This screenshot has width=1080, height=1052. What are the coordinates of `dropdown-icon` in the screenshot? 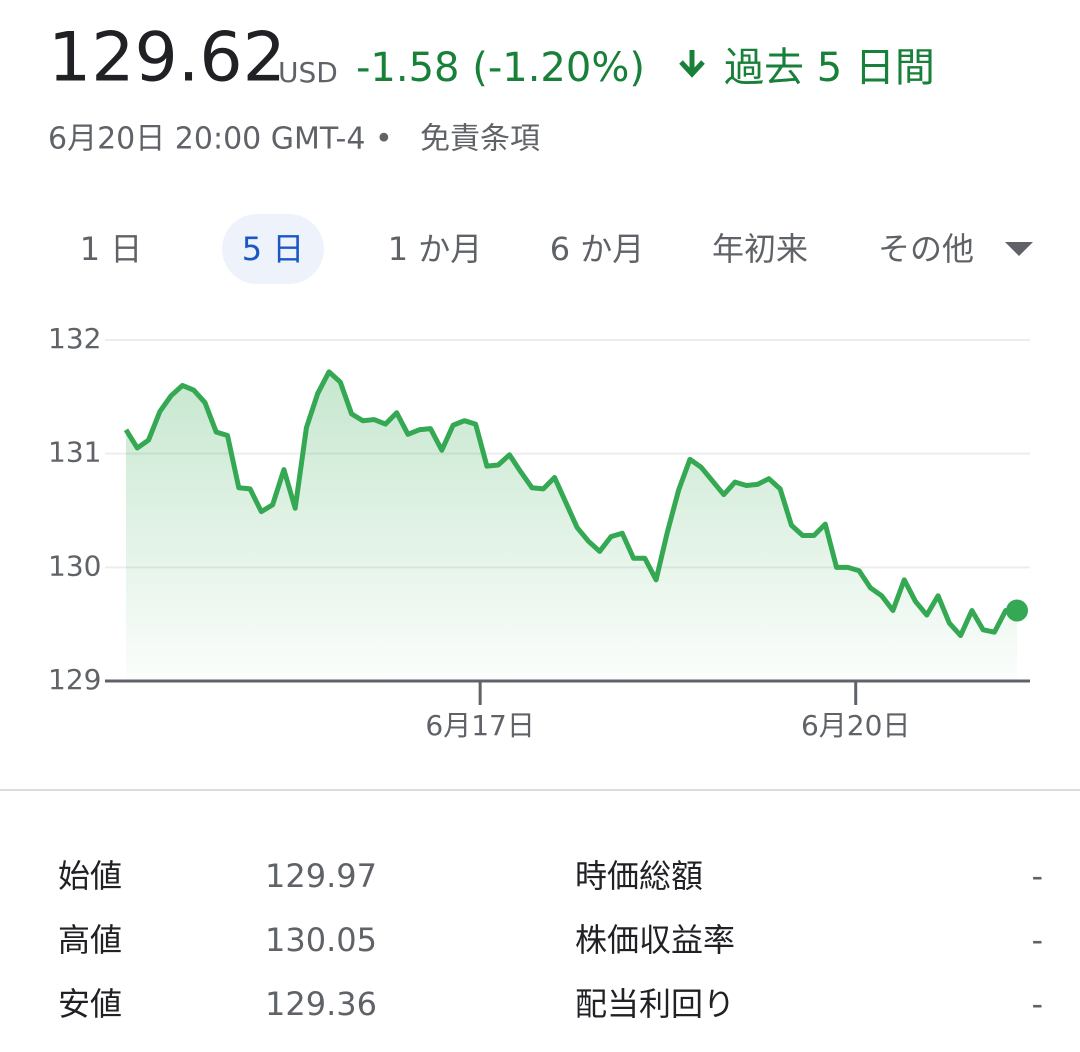 It's located at (1019, 249).